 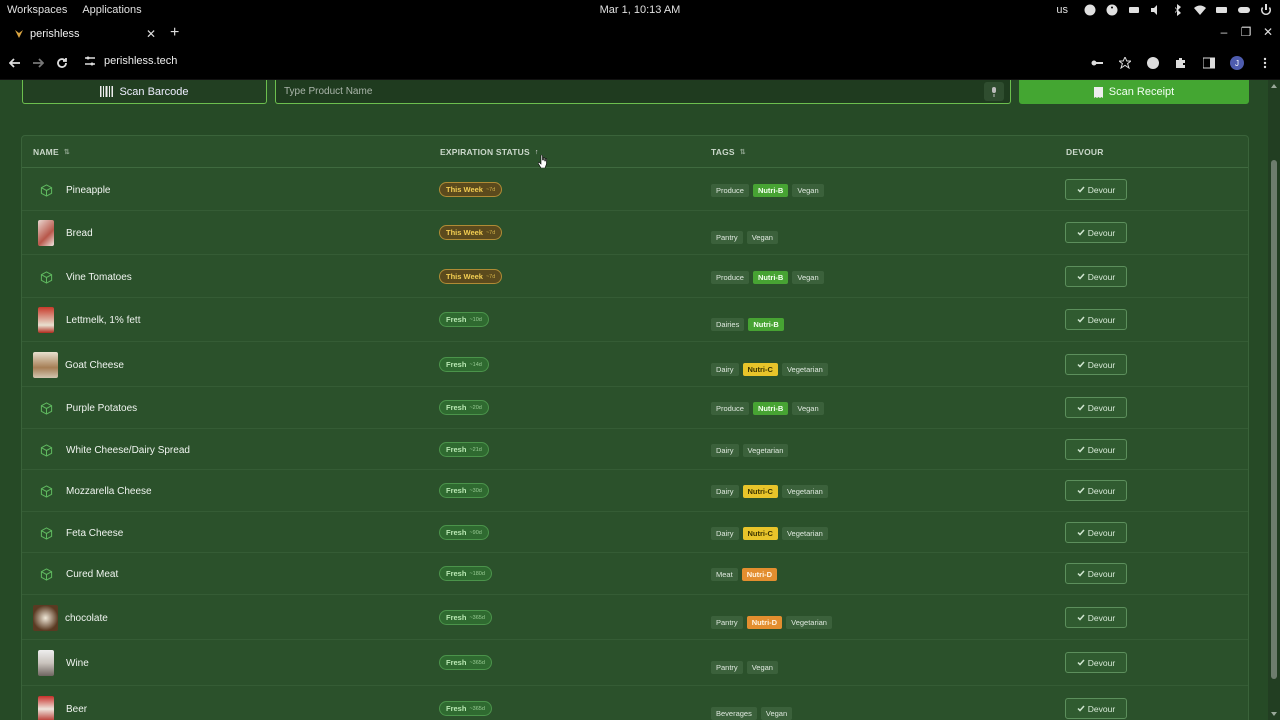 I want to click on product-name-field, so click(x=643, y=92).